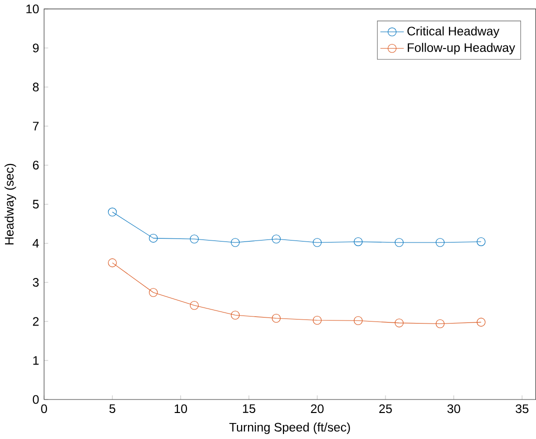  Describe the element at coordinates (35, 321) in the screenshot. I see `y-tick-label: 2` at that location.